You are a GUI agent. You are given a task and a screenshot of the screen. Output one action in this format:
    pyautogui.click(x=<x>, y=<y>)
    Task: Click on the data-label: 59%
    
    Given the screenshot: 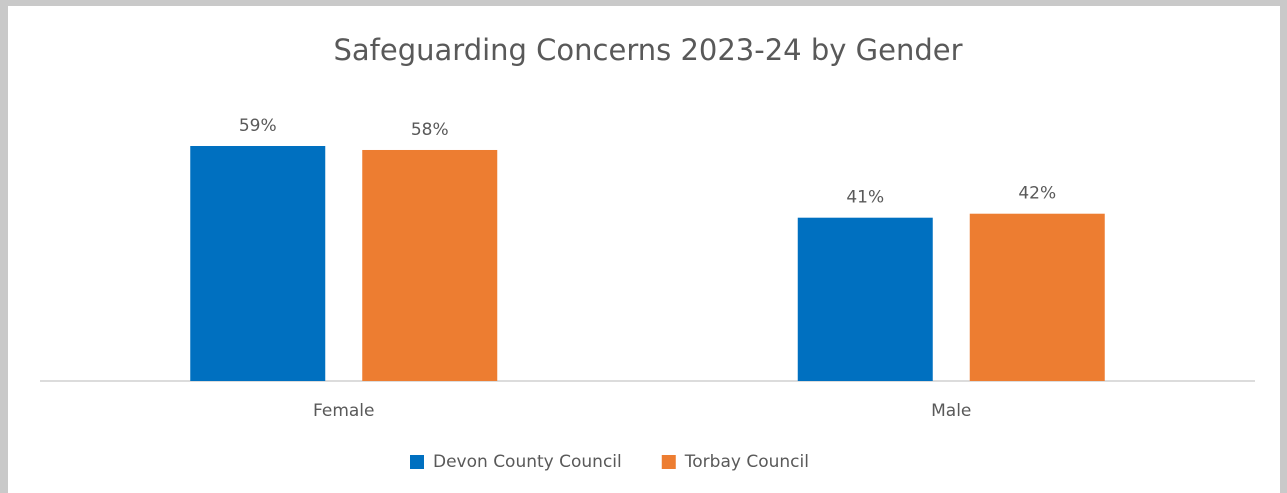 What is the action you would take?
    pyautogui.click(x=258, y=126)
    